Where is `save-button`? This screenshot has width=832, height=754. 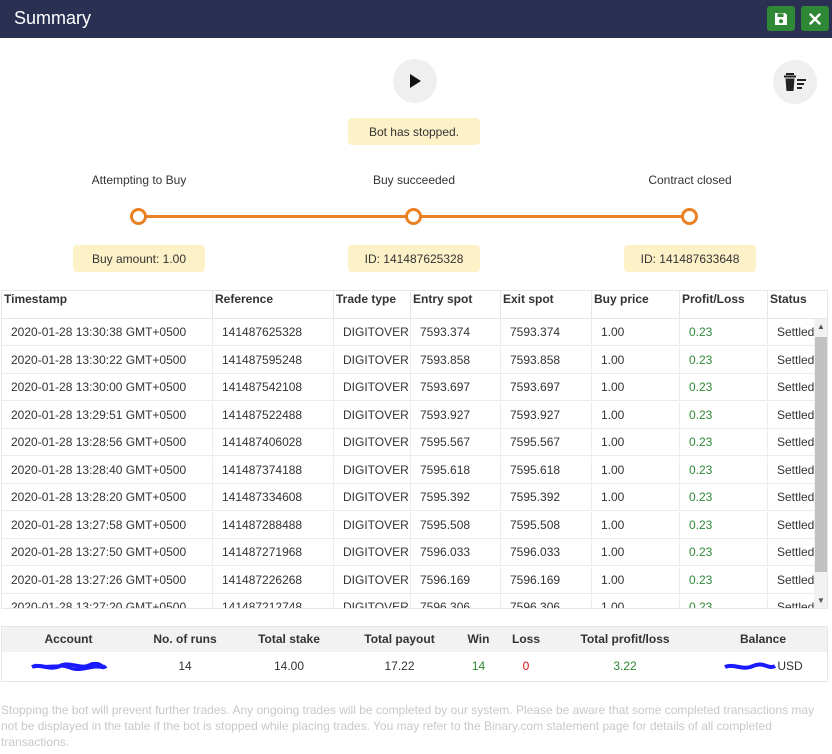
save-button is located at coordinates (781, 18).